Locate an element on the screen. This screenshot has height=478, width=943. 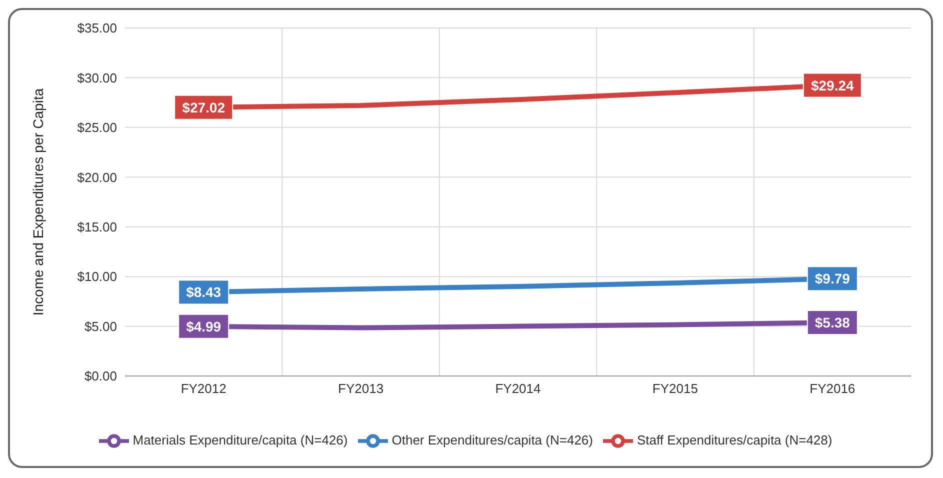
x-tick-label: FY2016 is located at coordinates (833, 388).